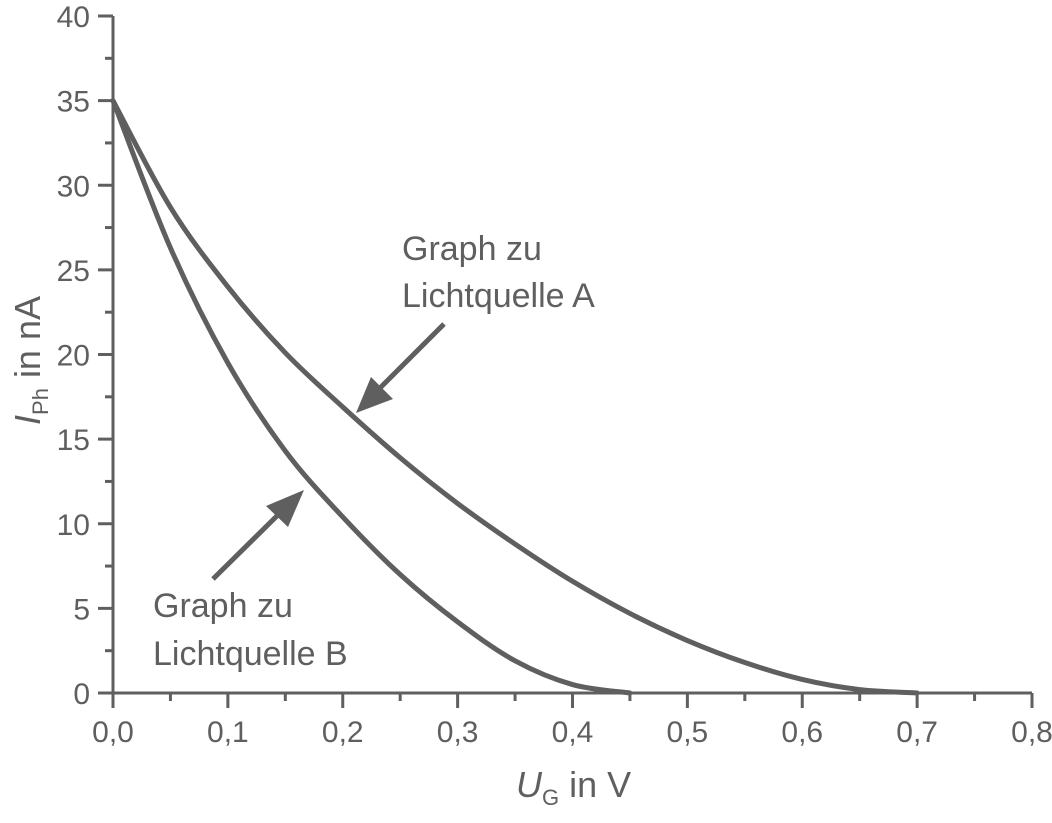 Image resolution: width=1052 pixels, height=823 pixels. What do you see at coordinates (498, 296) in the screenshot?
I see `annotation-a-line2: Lichtquelle A` at bounding box center [498, 296].